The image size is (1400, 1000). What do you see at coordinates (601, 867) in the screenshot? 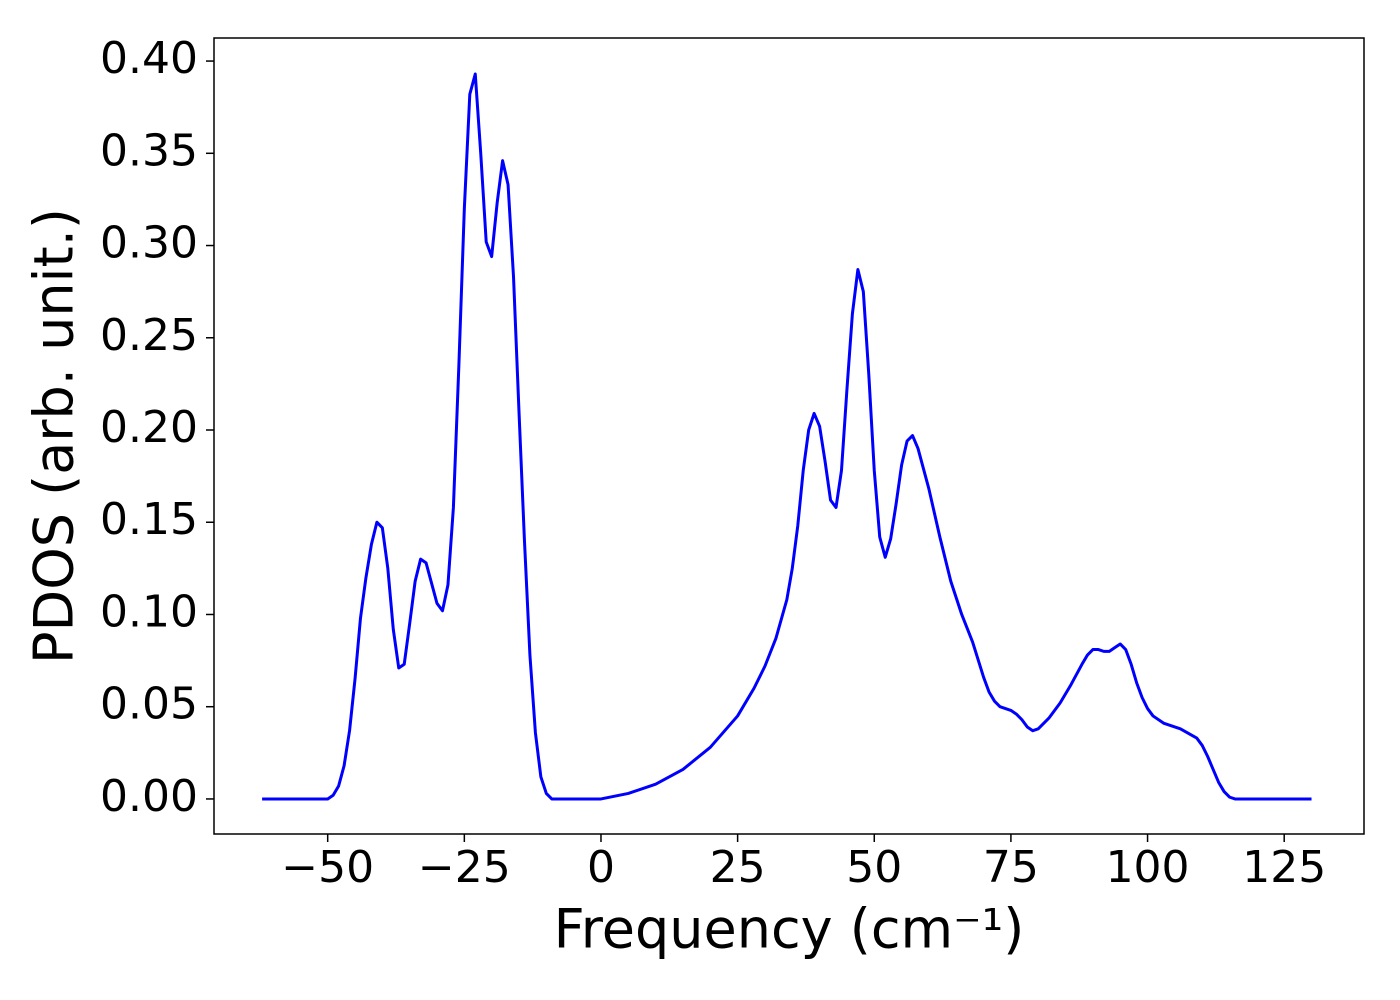
I see `x-tick-label: 0` at bounding box center [601, 867].